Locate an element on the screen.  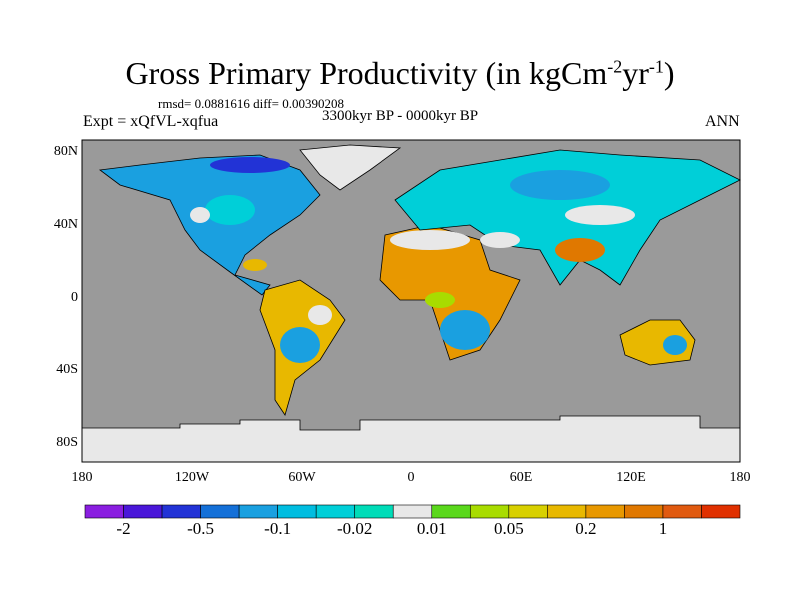
stats-text: rmsd= 0.0881616 diff= 0.00390208 is located at coordinates (251, 103).